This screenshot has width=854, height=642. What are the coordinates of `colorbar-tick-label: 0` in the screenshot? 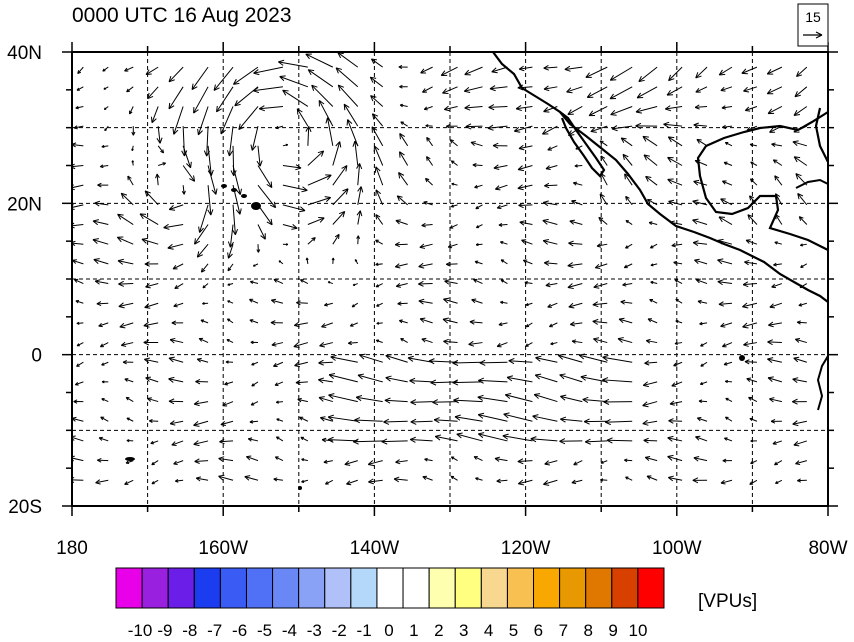 It's located at (388, 630).